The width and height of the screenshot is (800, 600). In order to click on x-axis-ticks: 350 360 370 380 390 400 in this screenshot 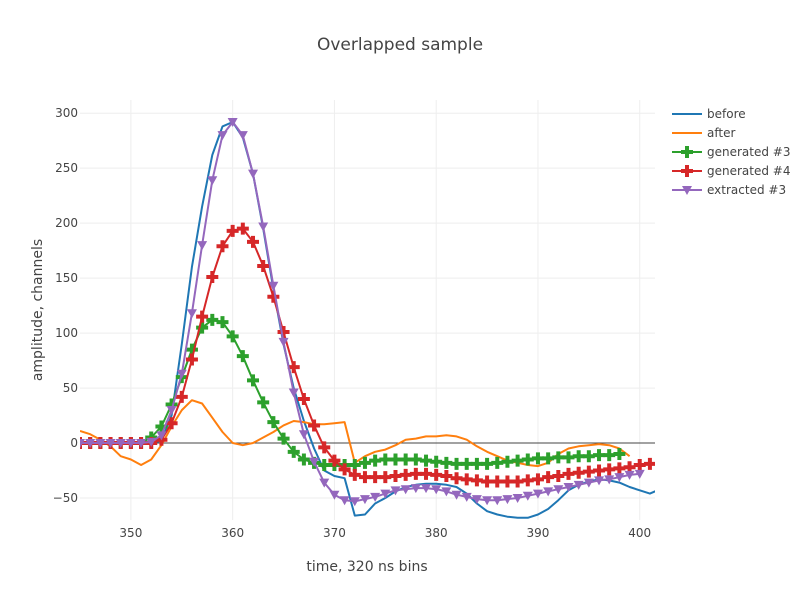, I will do `click(385, 533)`.